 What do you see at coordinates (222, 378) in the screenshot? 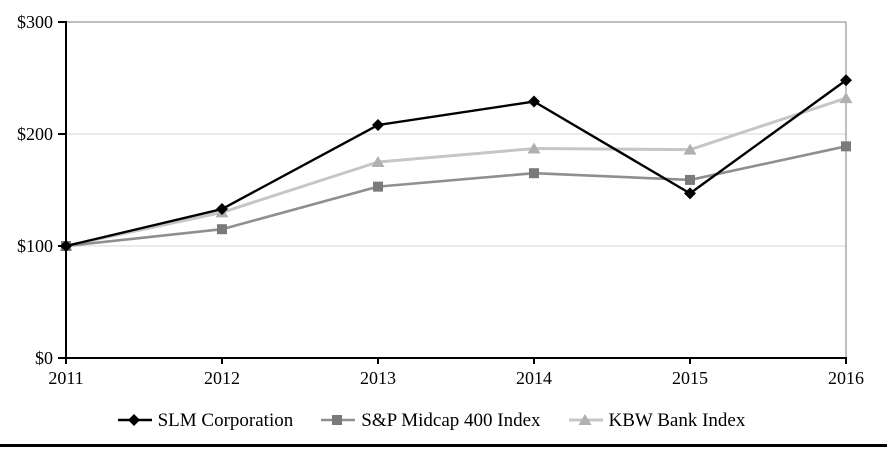
I see `x-tick-label: 2012` at bounding box center [222, 378].